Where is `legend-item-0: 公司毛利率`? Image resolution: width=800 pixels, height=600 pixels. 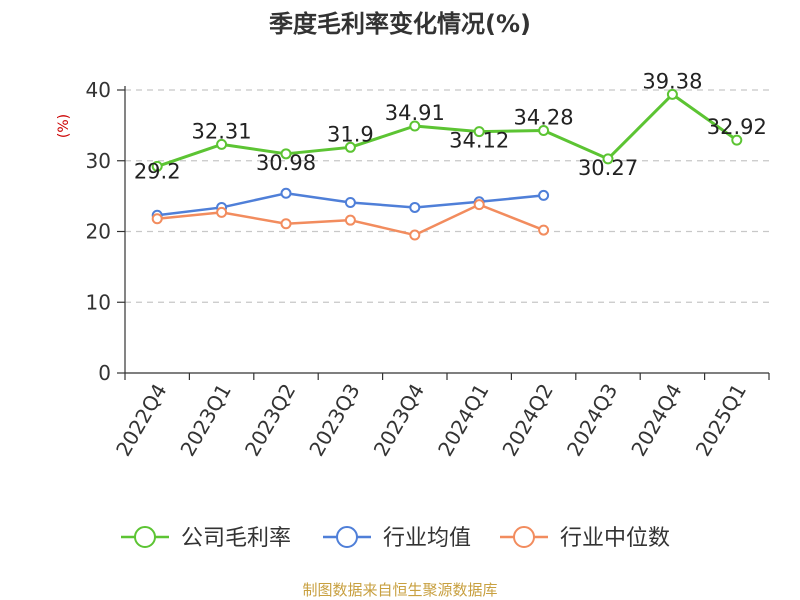 legend-item-0: 公司毛利率 is located at coordinates (206, 538).